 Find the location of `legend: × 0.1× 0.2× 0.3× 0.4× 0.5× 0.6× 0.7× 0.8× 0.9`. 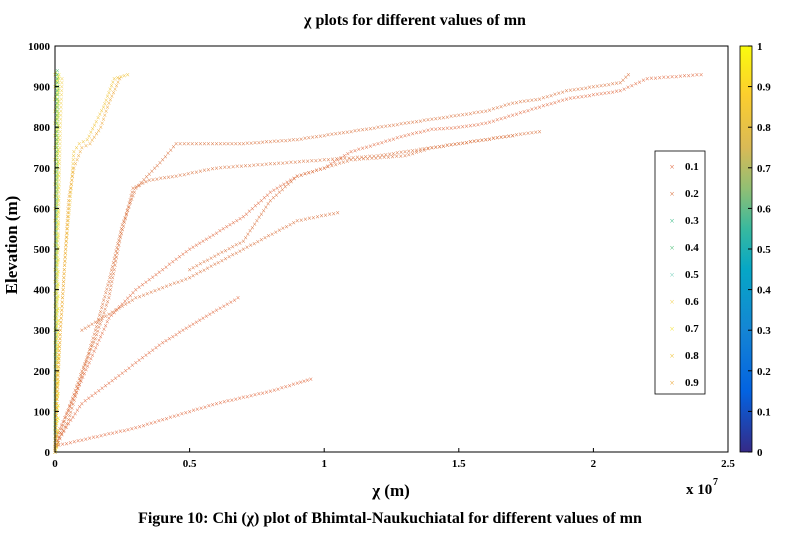

legend: × 0.1× 0.2× 0.3× 0.4× 0.5× 0.6× 0.7× 0.8× 0.9 is located at coordinates (684, 275).